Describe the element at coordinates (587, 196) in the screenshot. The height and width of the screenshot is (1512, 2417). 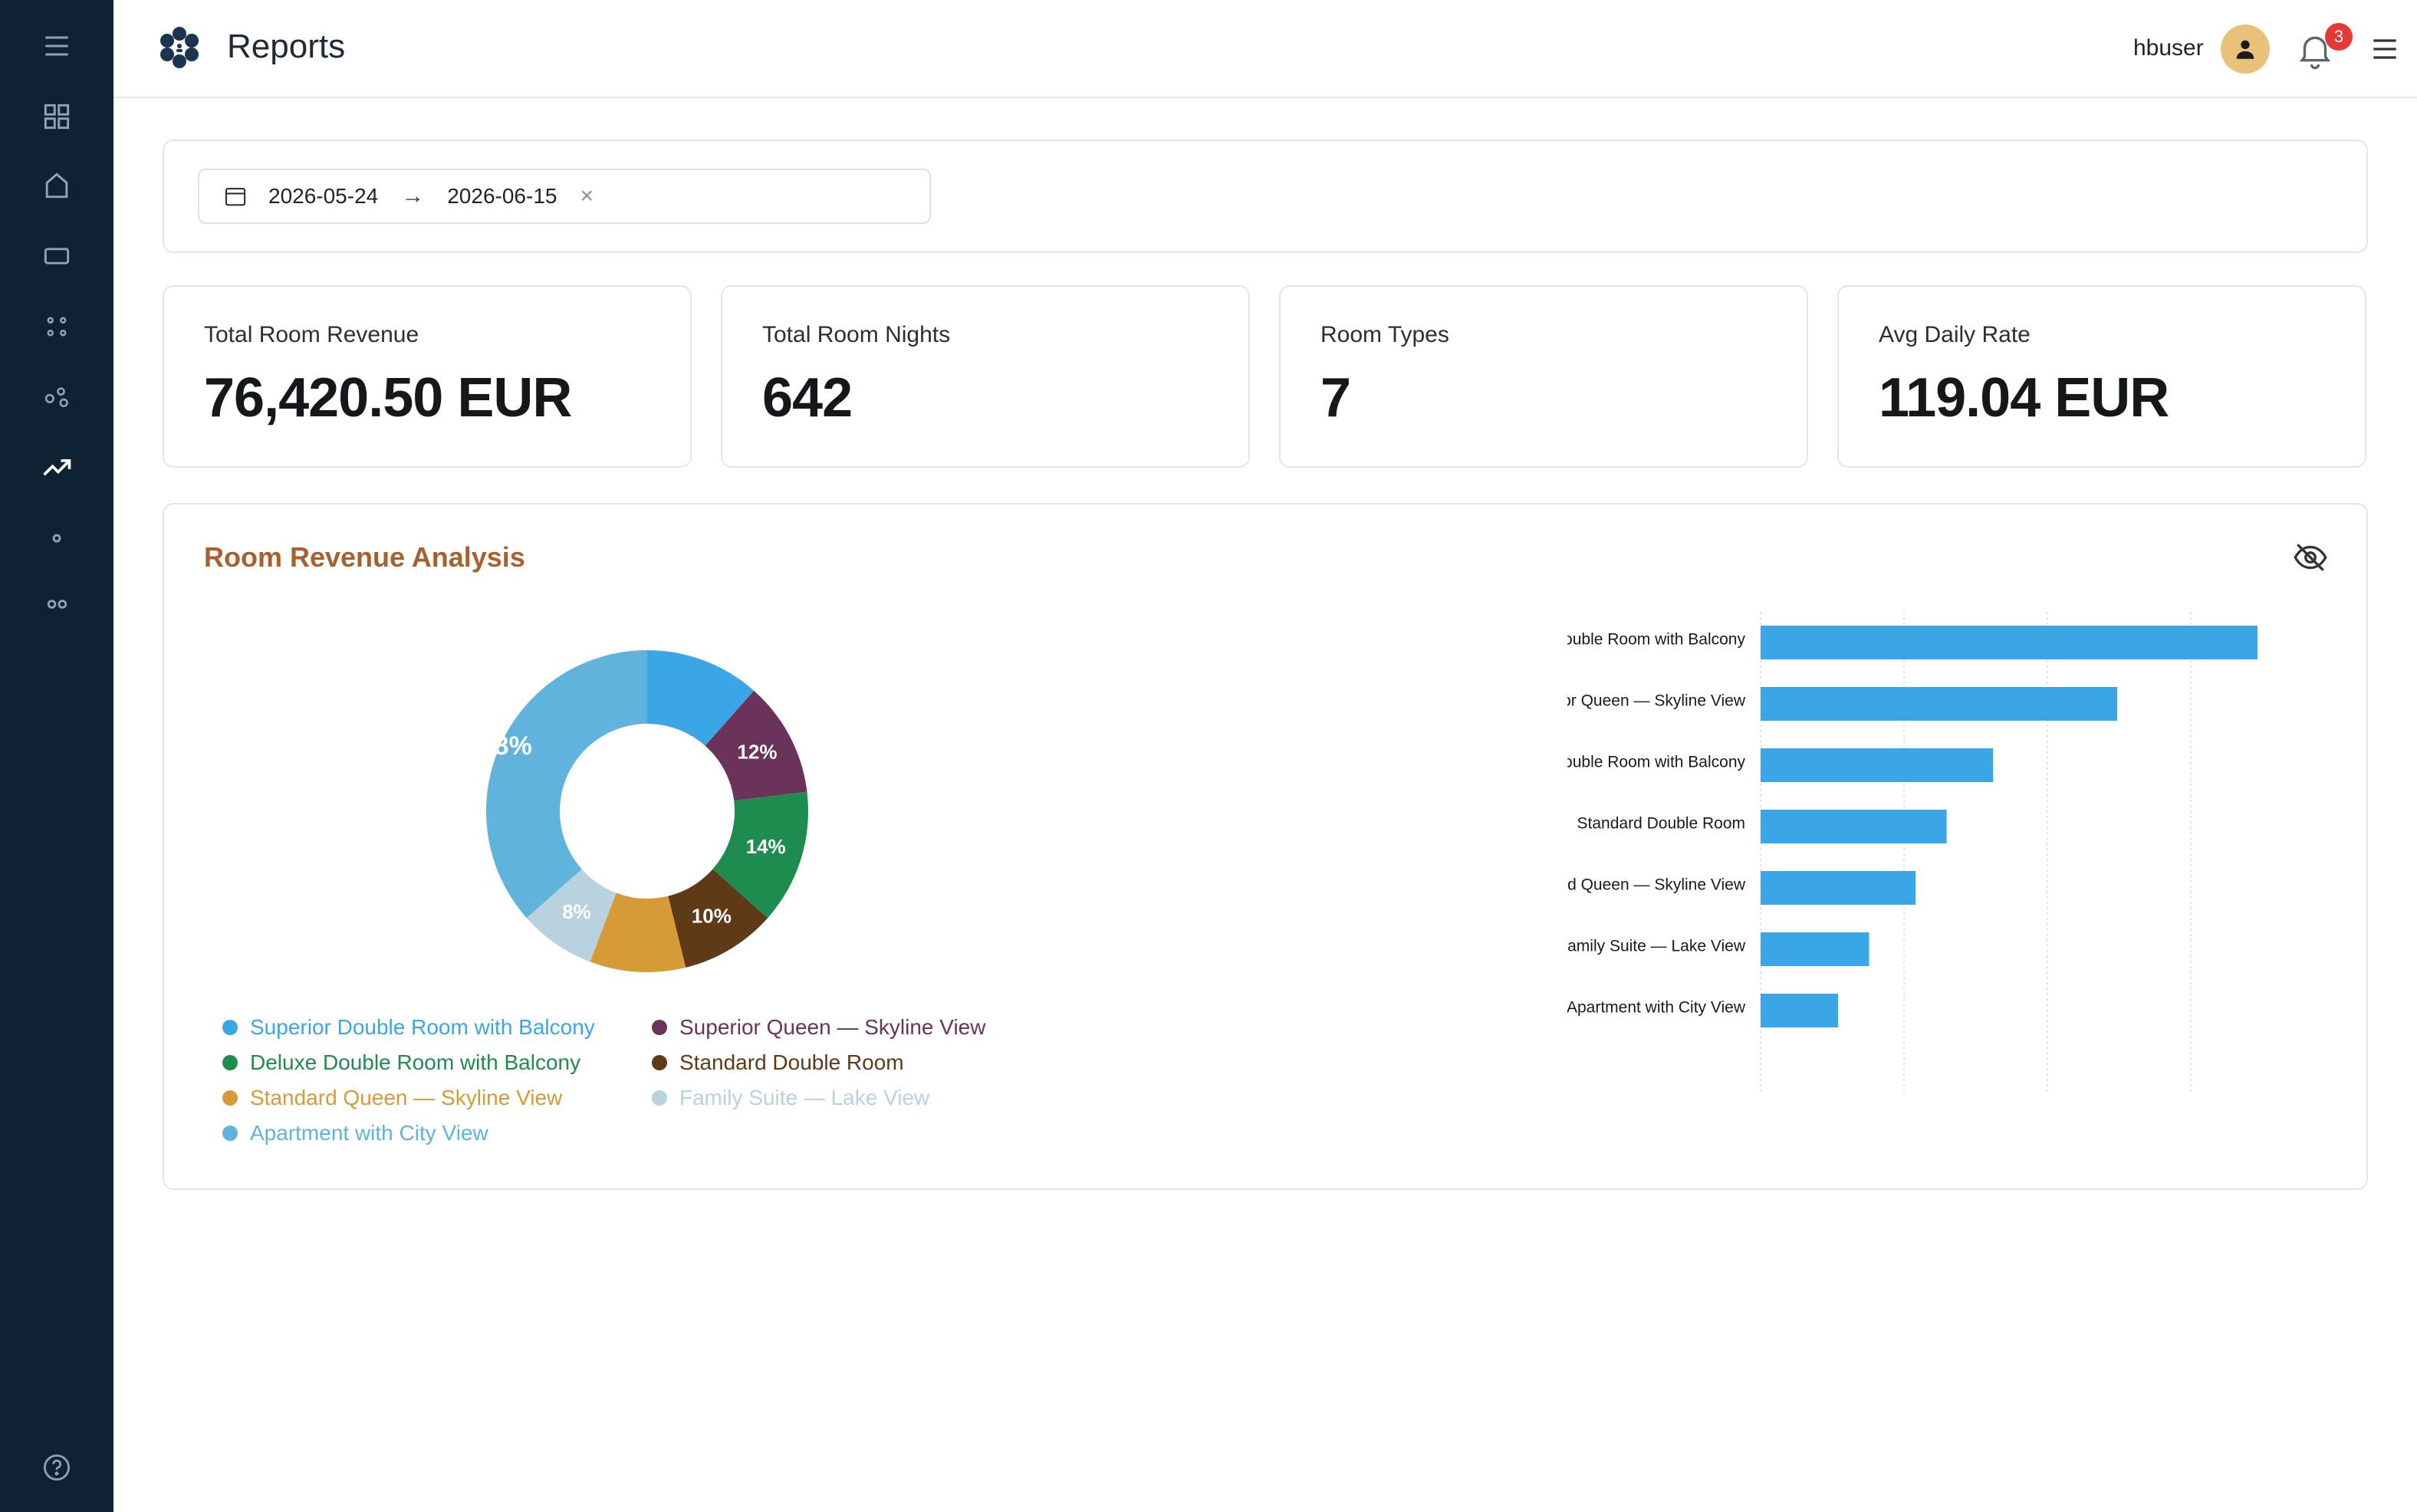
I see `clear-date-icon: ×` at that location.